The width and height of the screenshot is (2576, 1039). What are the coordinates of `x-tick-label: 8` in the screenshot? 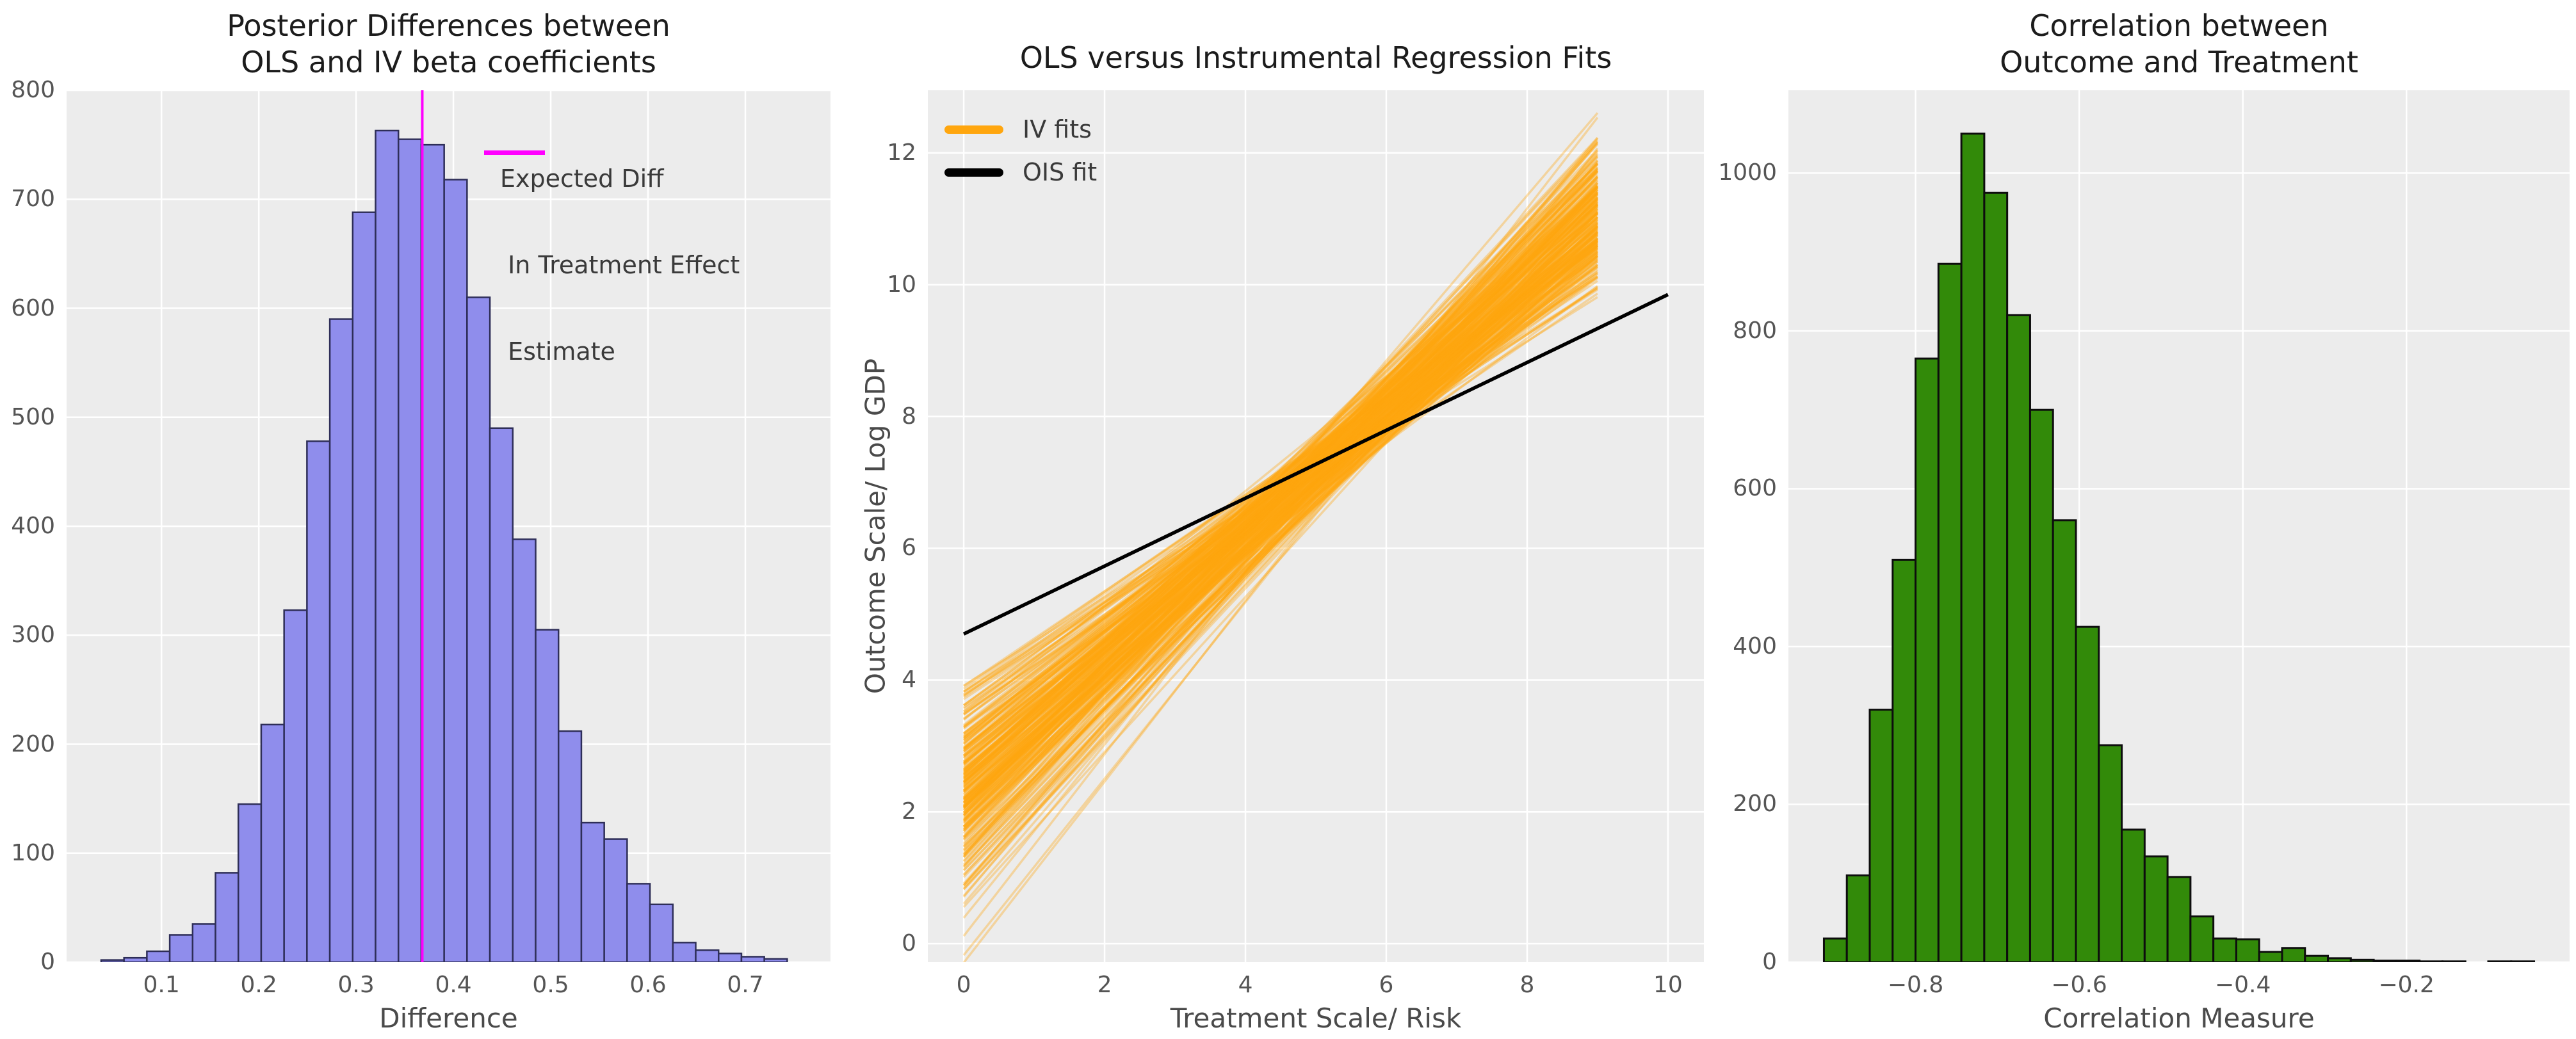 It's located at (1527, 985).